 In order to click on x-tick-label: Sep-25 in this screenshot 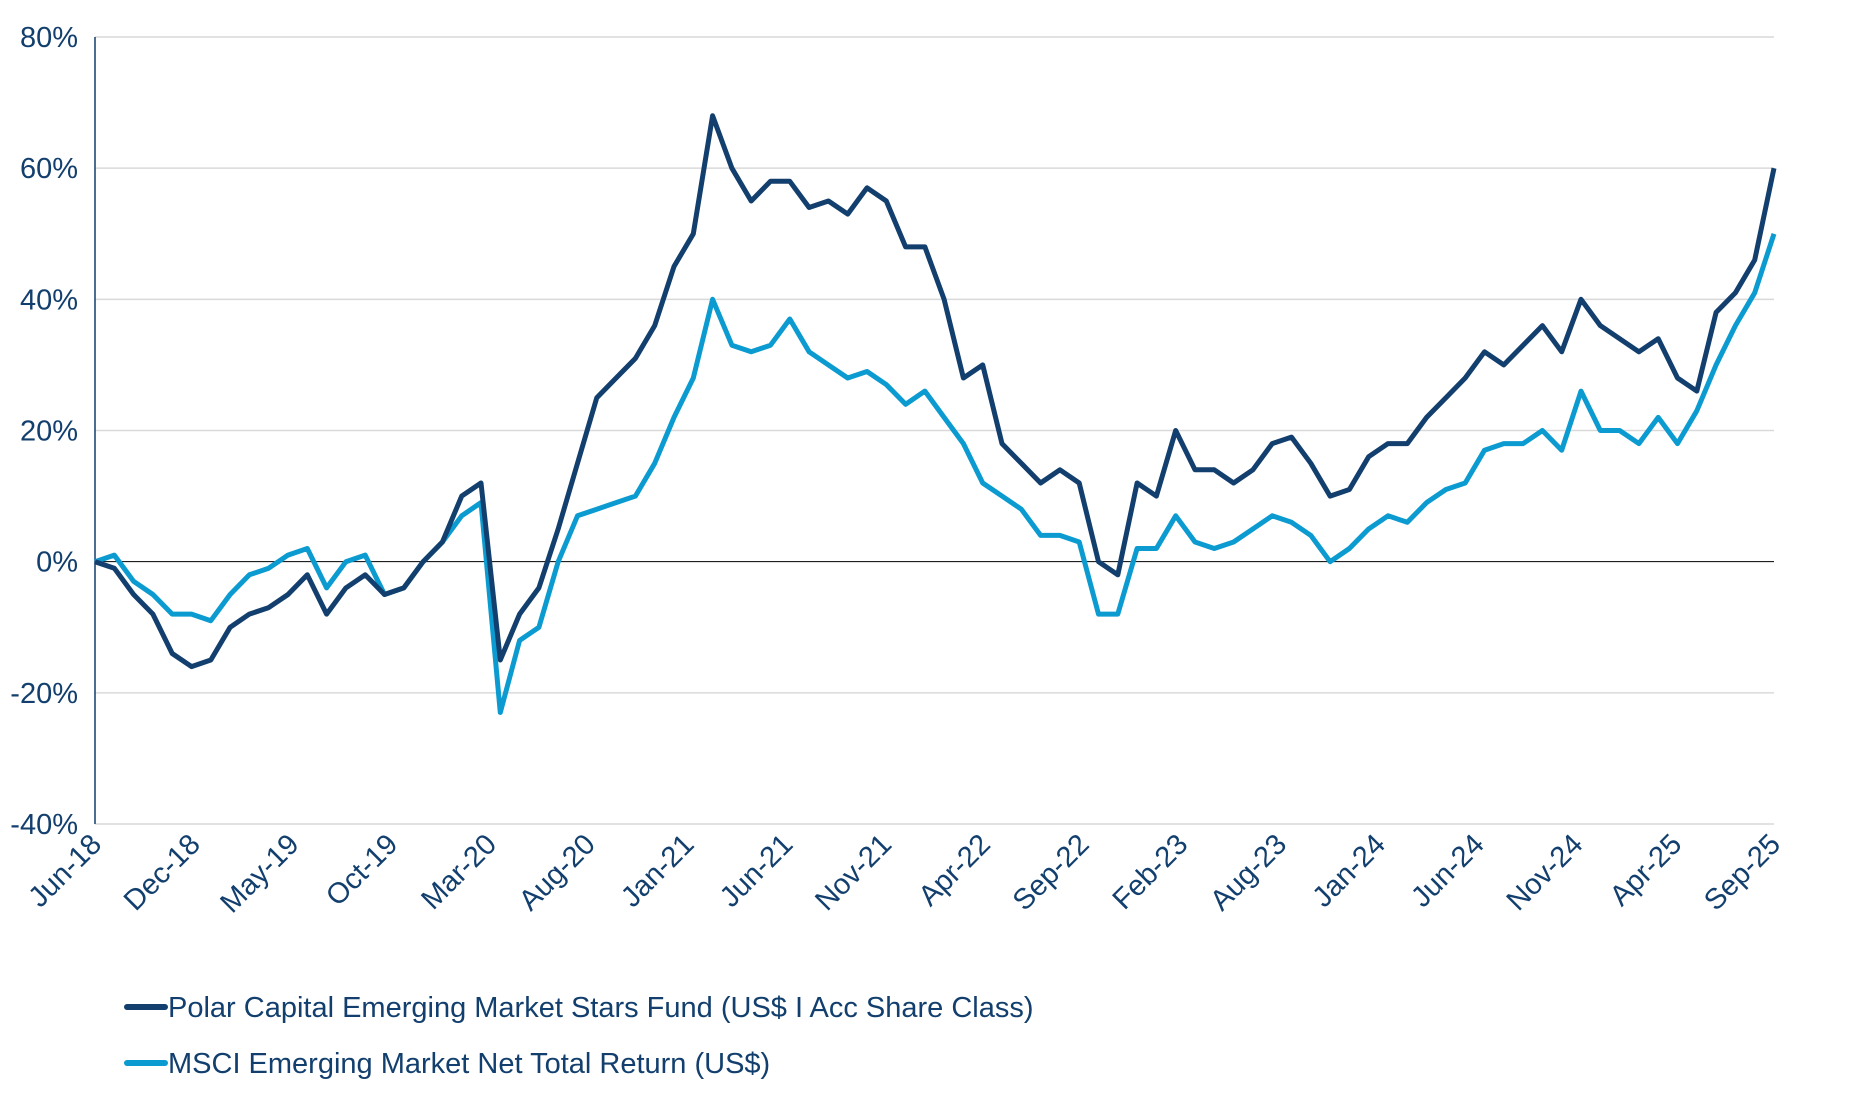, I will do `click(1742, 872)`.